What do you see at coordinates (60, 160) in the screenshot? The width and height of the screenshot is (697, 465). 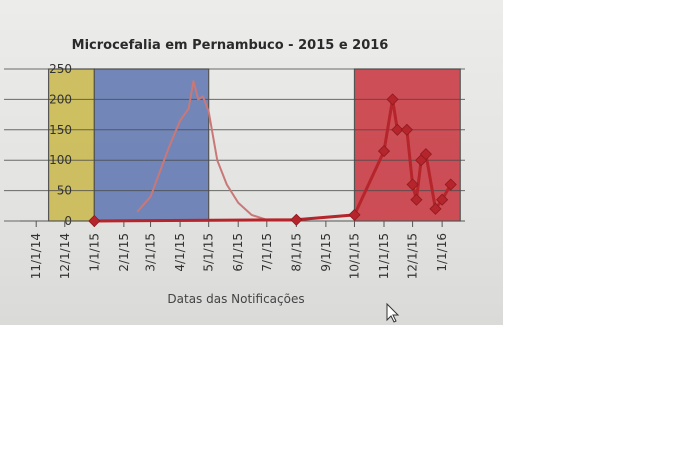 I see `y-tick-label: 100` at bounding box center [60, 160].